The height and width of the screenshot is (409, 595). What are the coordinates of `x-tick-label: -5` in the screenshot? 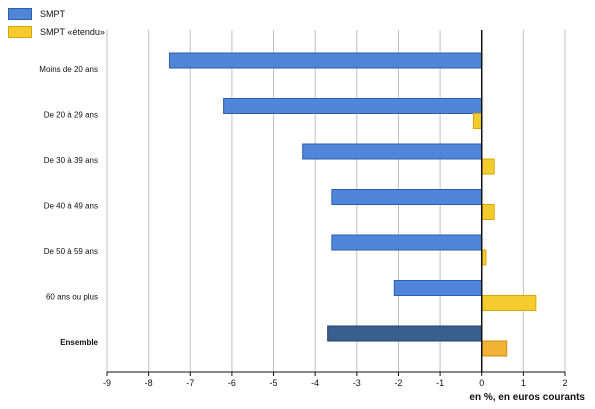 It's located at (274, 383).